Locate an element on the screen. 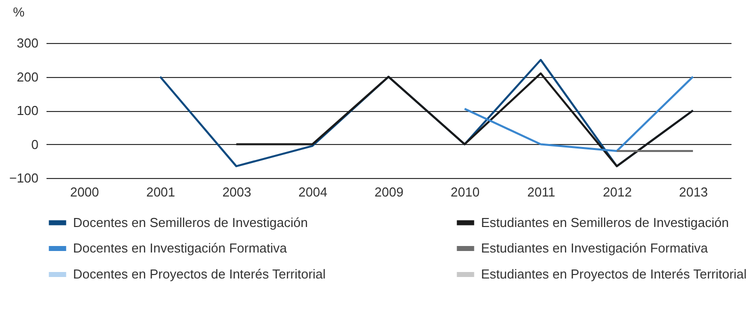 Image resolution: width=750 pixels, height=321 pixels. legend-label: Docentes en Investigación Formativa is located at coordinates (180, 248).